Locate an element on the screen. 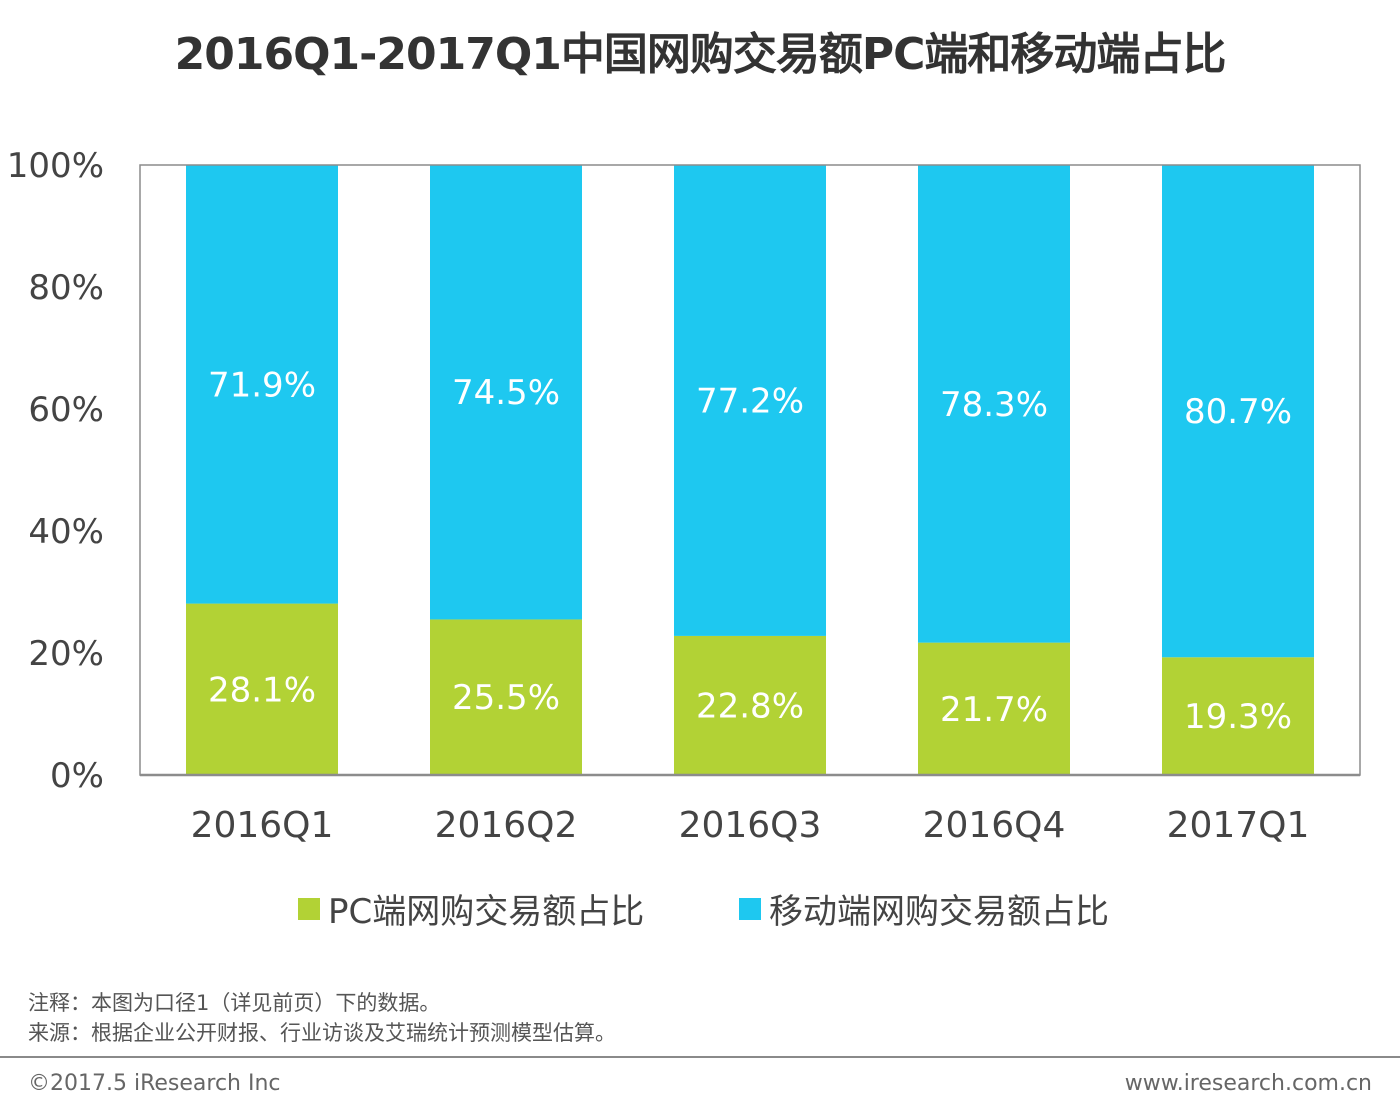 Image resolution: width=1400 pixels, height=1119 pixels. data-label-pc-2017Q1: 19.3% is located at coordinates (1238, 717).